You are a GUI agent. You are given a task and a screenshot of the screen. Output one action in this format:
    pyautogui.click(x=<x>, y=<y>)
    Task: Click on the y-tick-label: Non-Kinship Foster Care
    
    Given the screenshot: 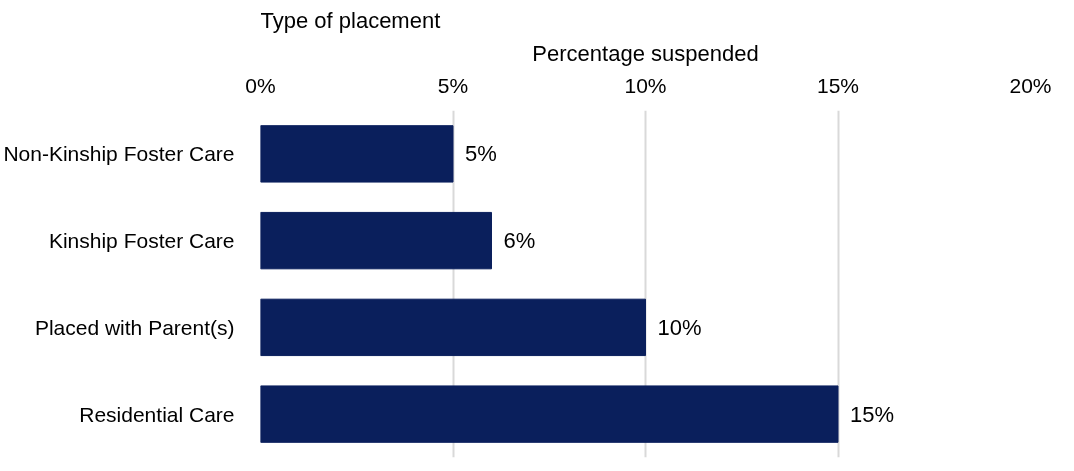 What is the action you would take?
    pyautogui.click(x=119, y=154)
    